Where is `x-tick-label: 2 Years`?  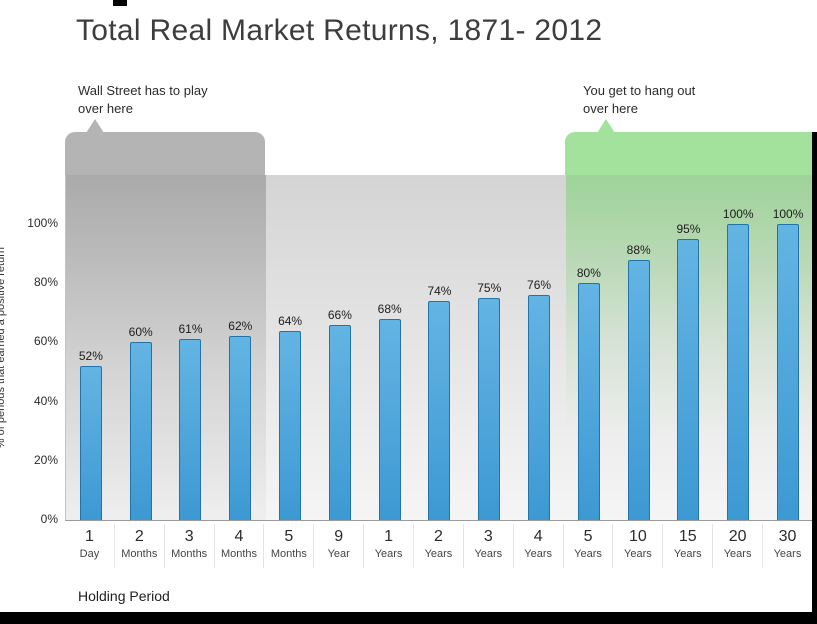
x-tick-label: 2 Years is located at coordinates (439, 546).